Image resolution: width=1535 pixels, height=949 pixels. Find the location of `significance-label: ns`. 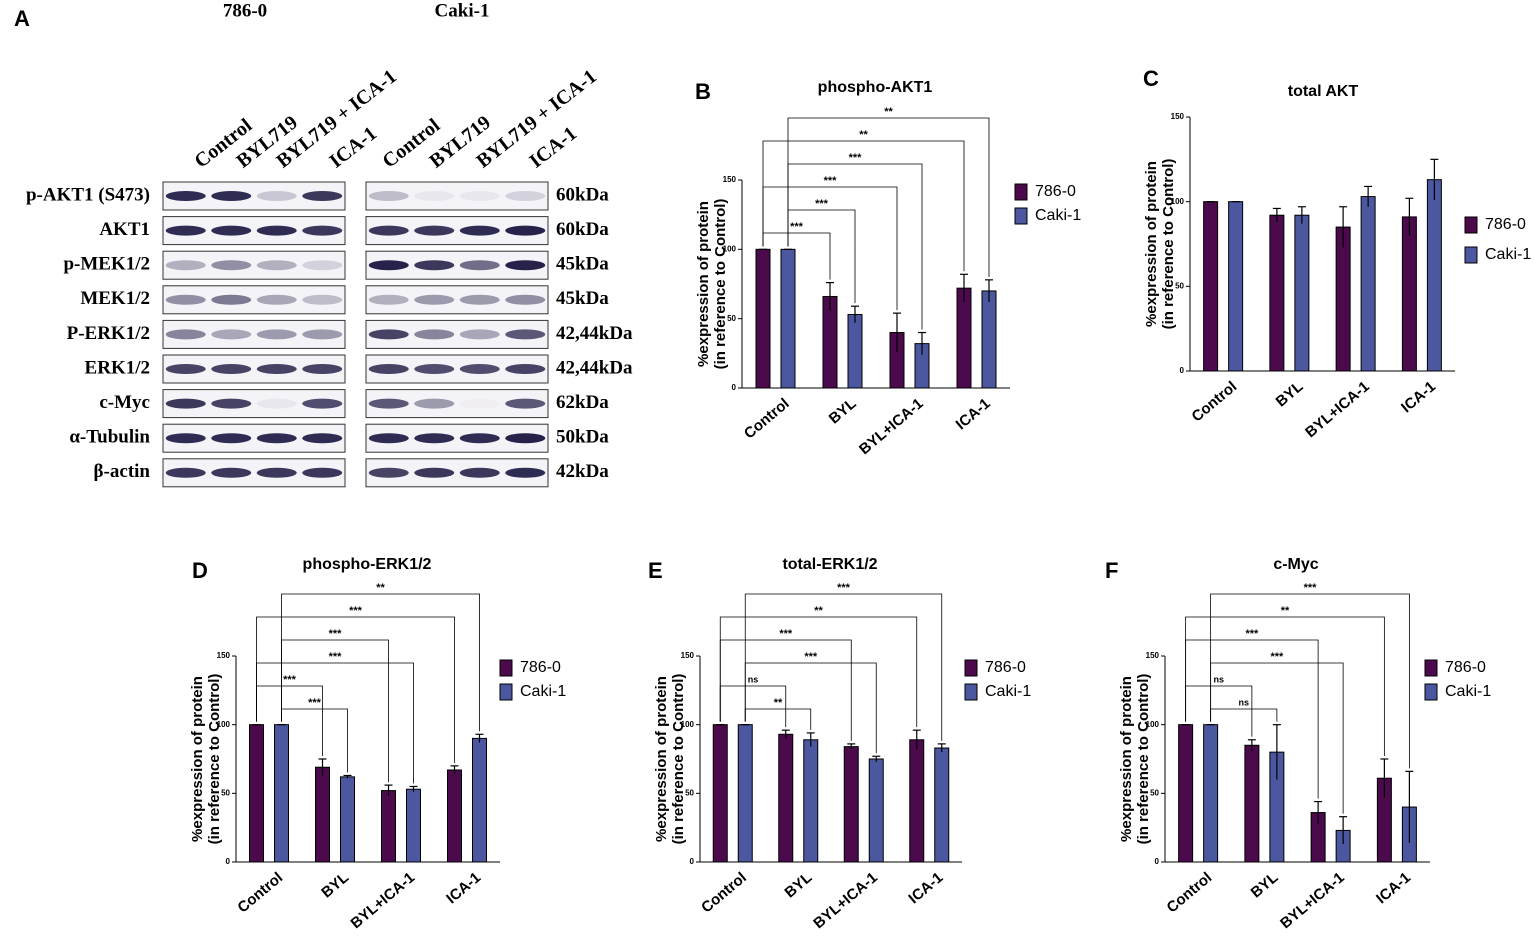

significance-label: ns is located at coordinates (753, 679).